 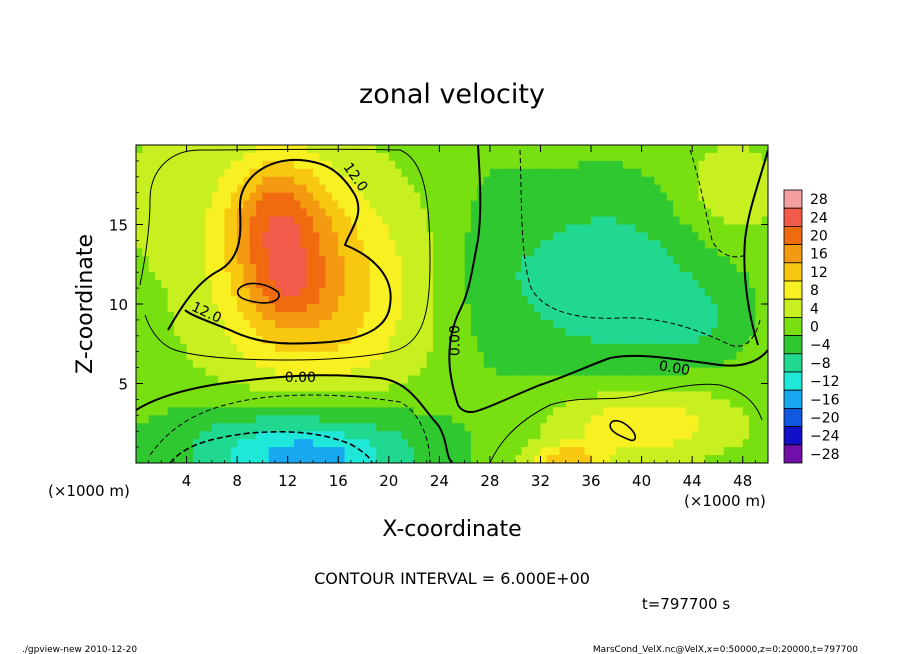 What do you see at coordinates (300, 378) in the screenshot?
I see `contour-label: 0.00` at bounding box center [300, 378].